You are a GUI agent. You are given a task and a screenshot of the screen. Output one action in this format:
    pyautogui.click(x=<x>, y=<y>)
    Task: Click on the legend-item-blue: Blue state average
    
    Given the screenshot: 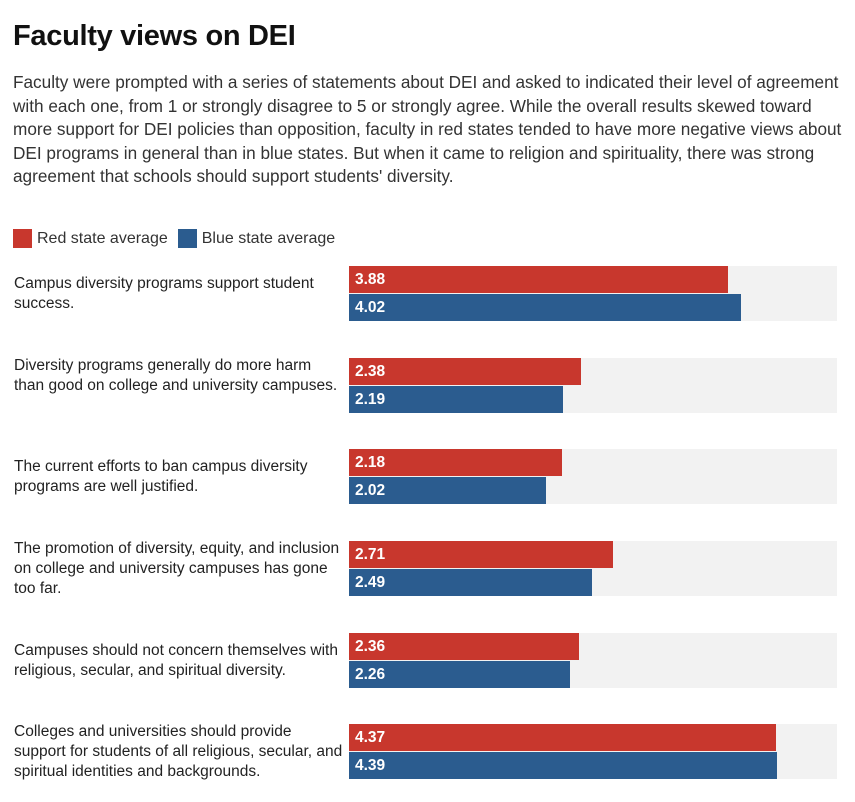 What is the action you would take?
    pyautogui.click(x=256, y=238)
    